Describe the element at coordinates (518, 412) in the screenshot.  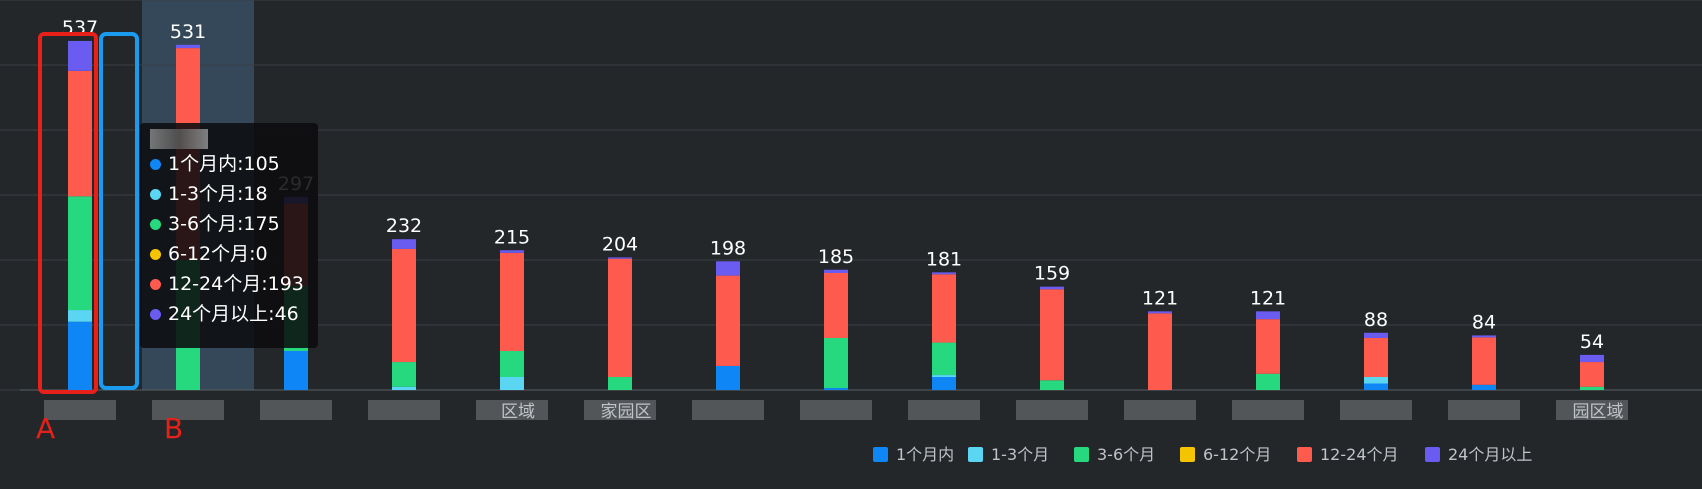
I see `category-label: 区域` at that location.